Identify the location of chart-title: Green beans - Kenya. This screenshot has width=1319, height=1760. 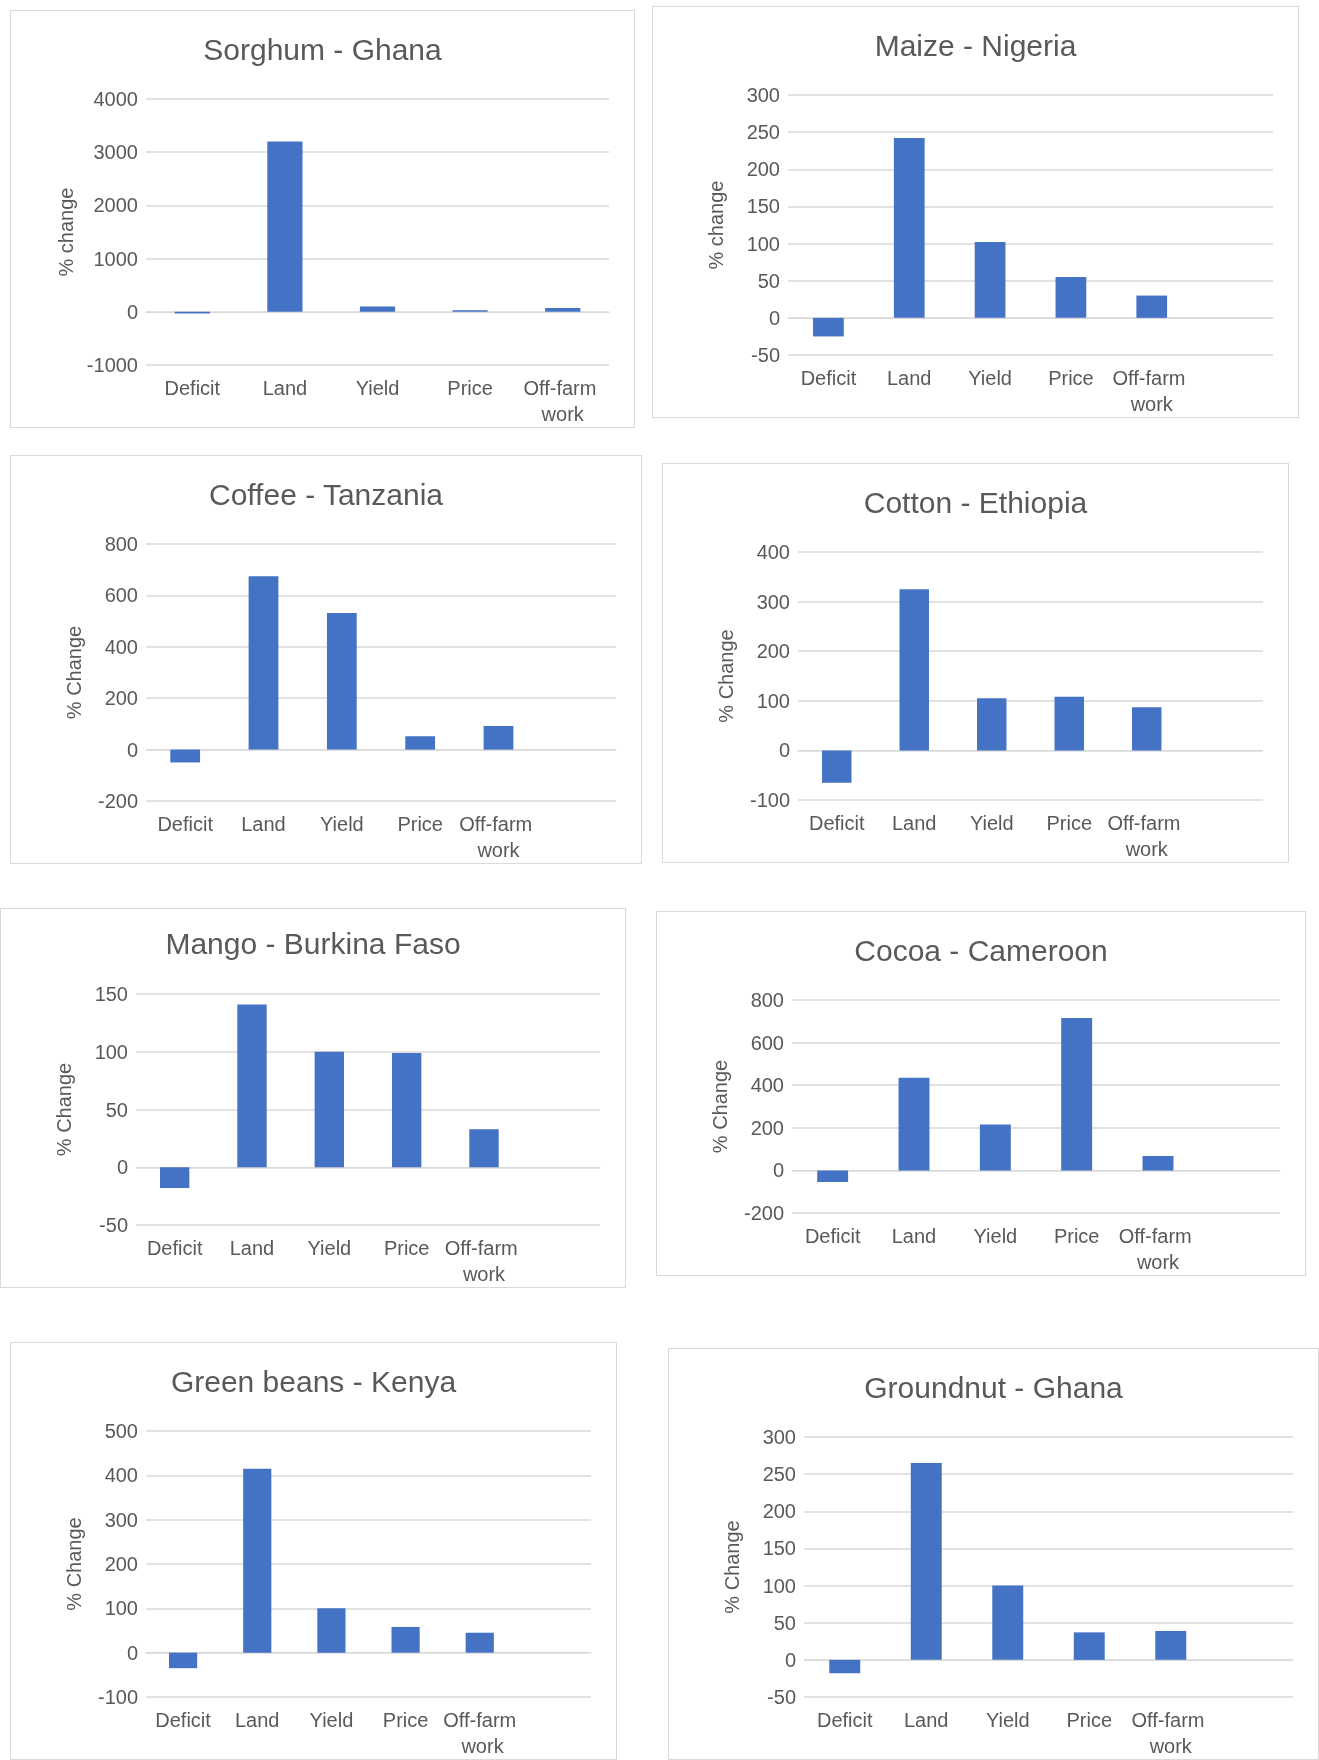
(313, 1381).